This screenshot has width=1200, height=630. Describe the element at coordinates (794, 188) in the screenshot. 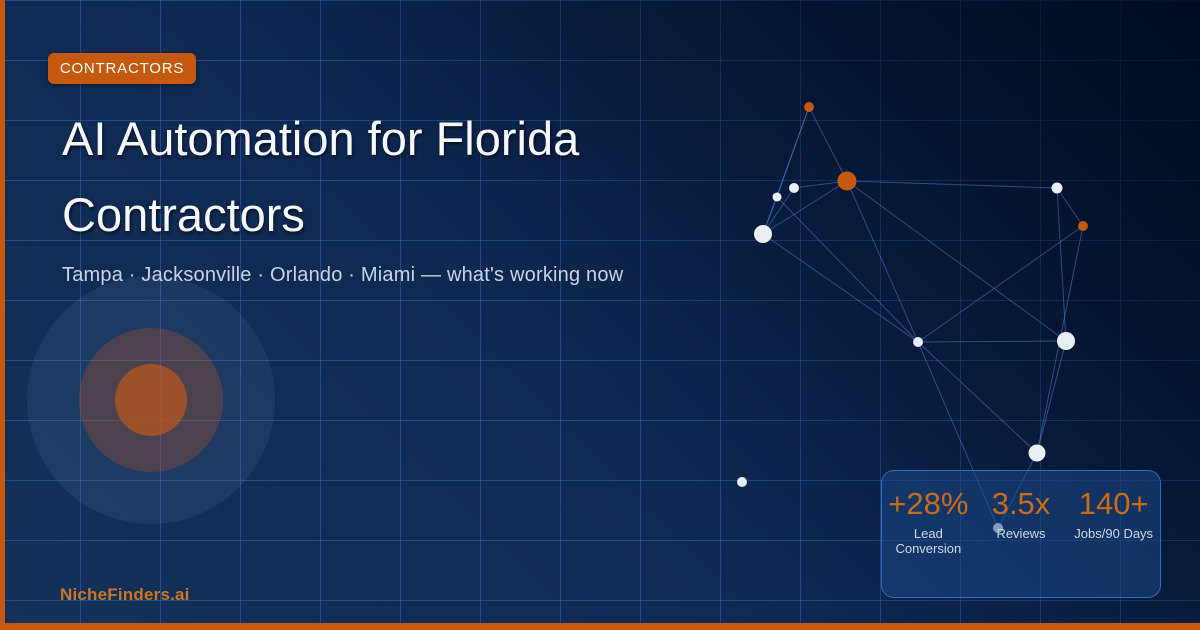

I see `network-node-c` at that location.